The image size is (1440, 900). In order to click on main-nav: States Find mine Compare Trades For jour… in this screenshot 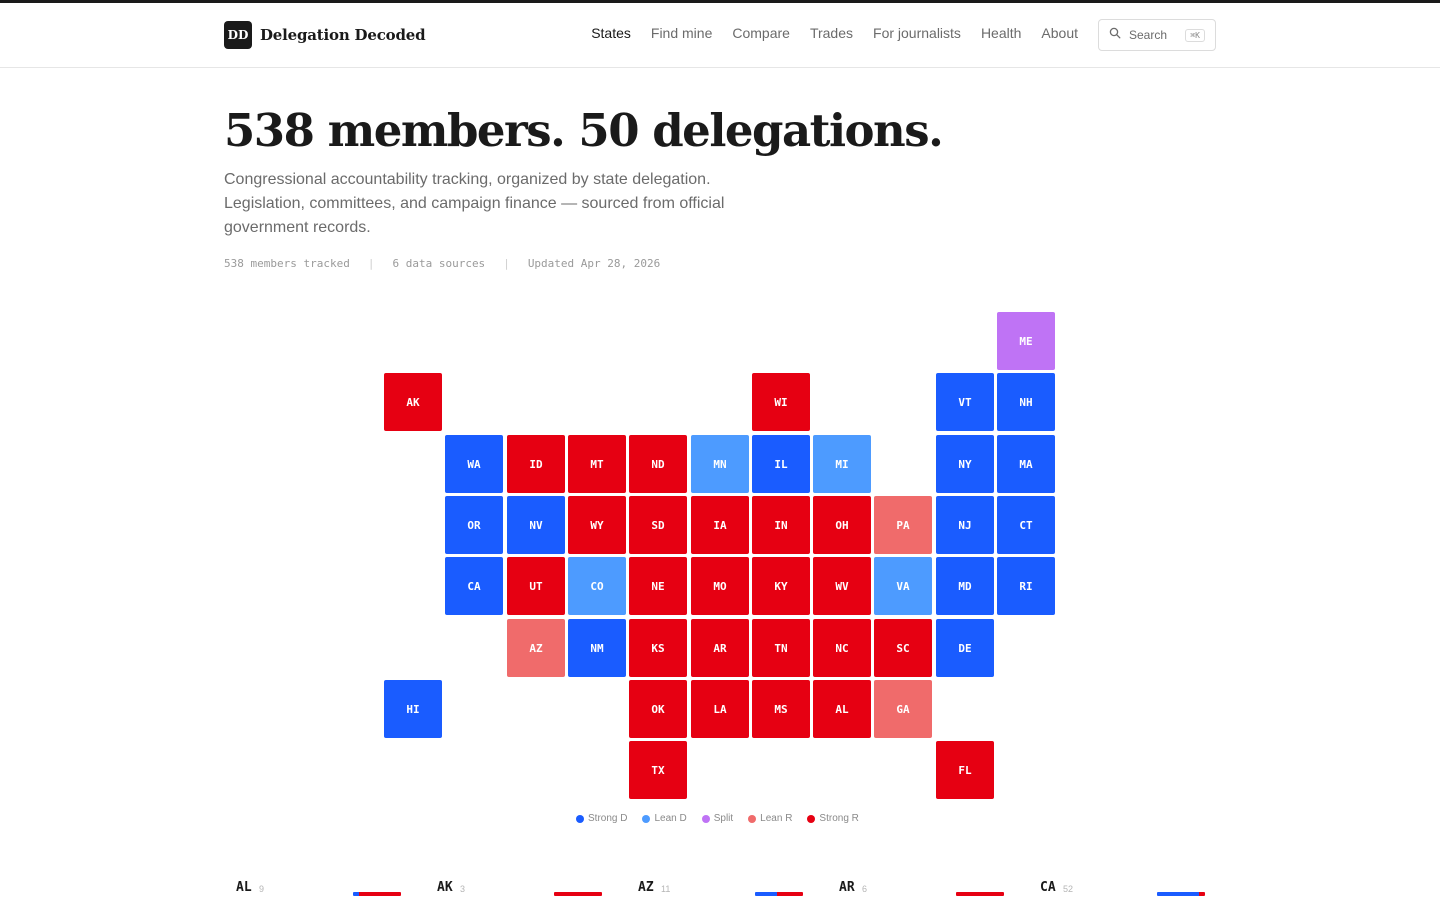, I will do `click(824, 33)`.